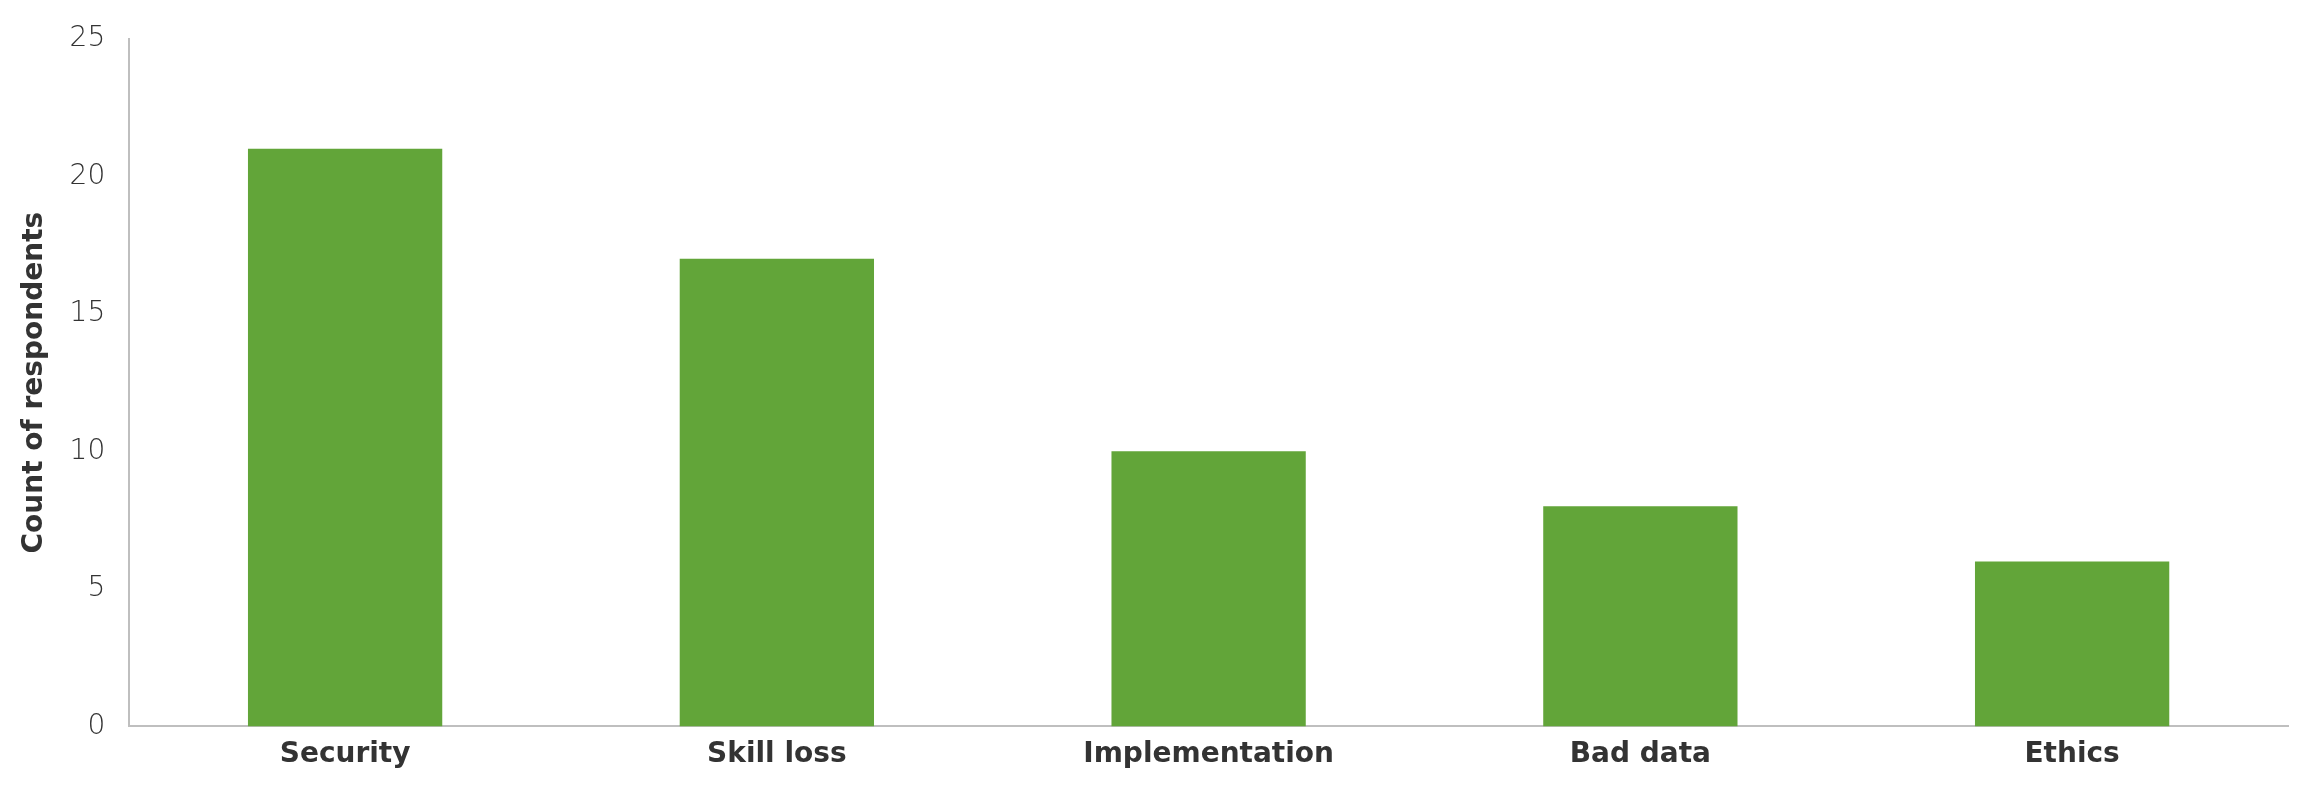  I want to click on y-axis-title: Count of respondents, so click(33, 382).